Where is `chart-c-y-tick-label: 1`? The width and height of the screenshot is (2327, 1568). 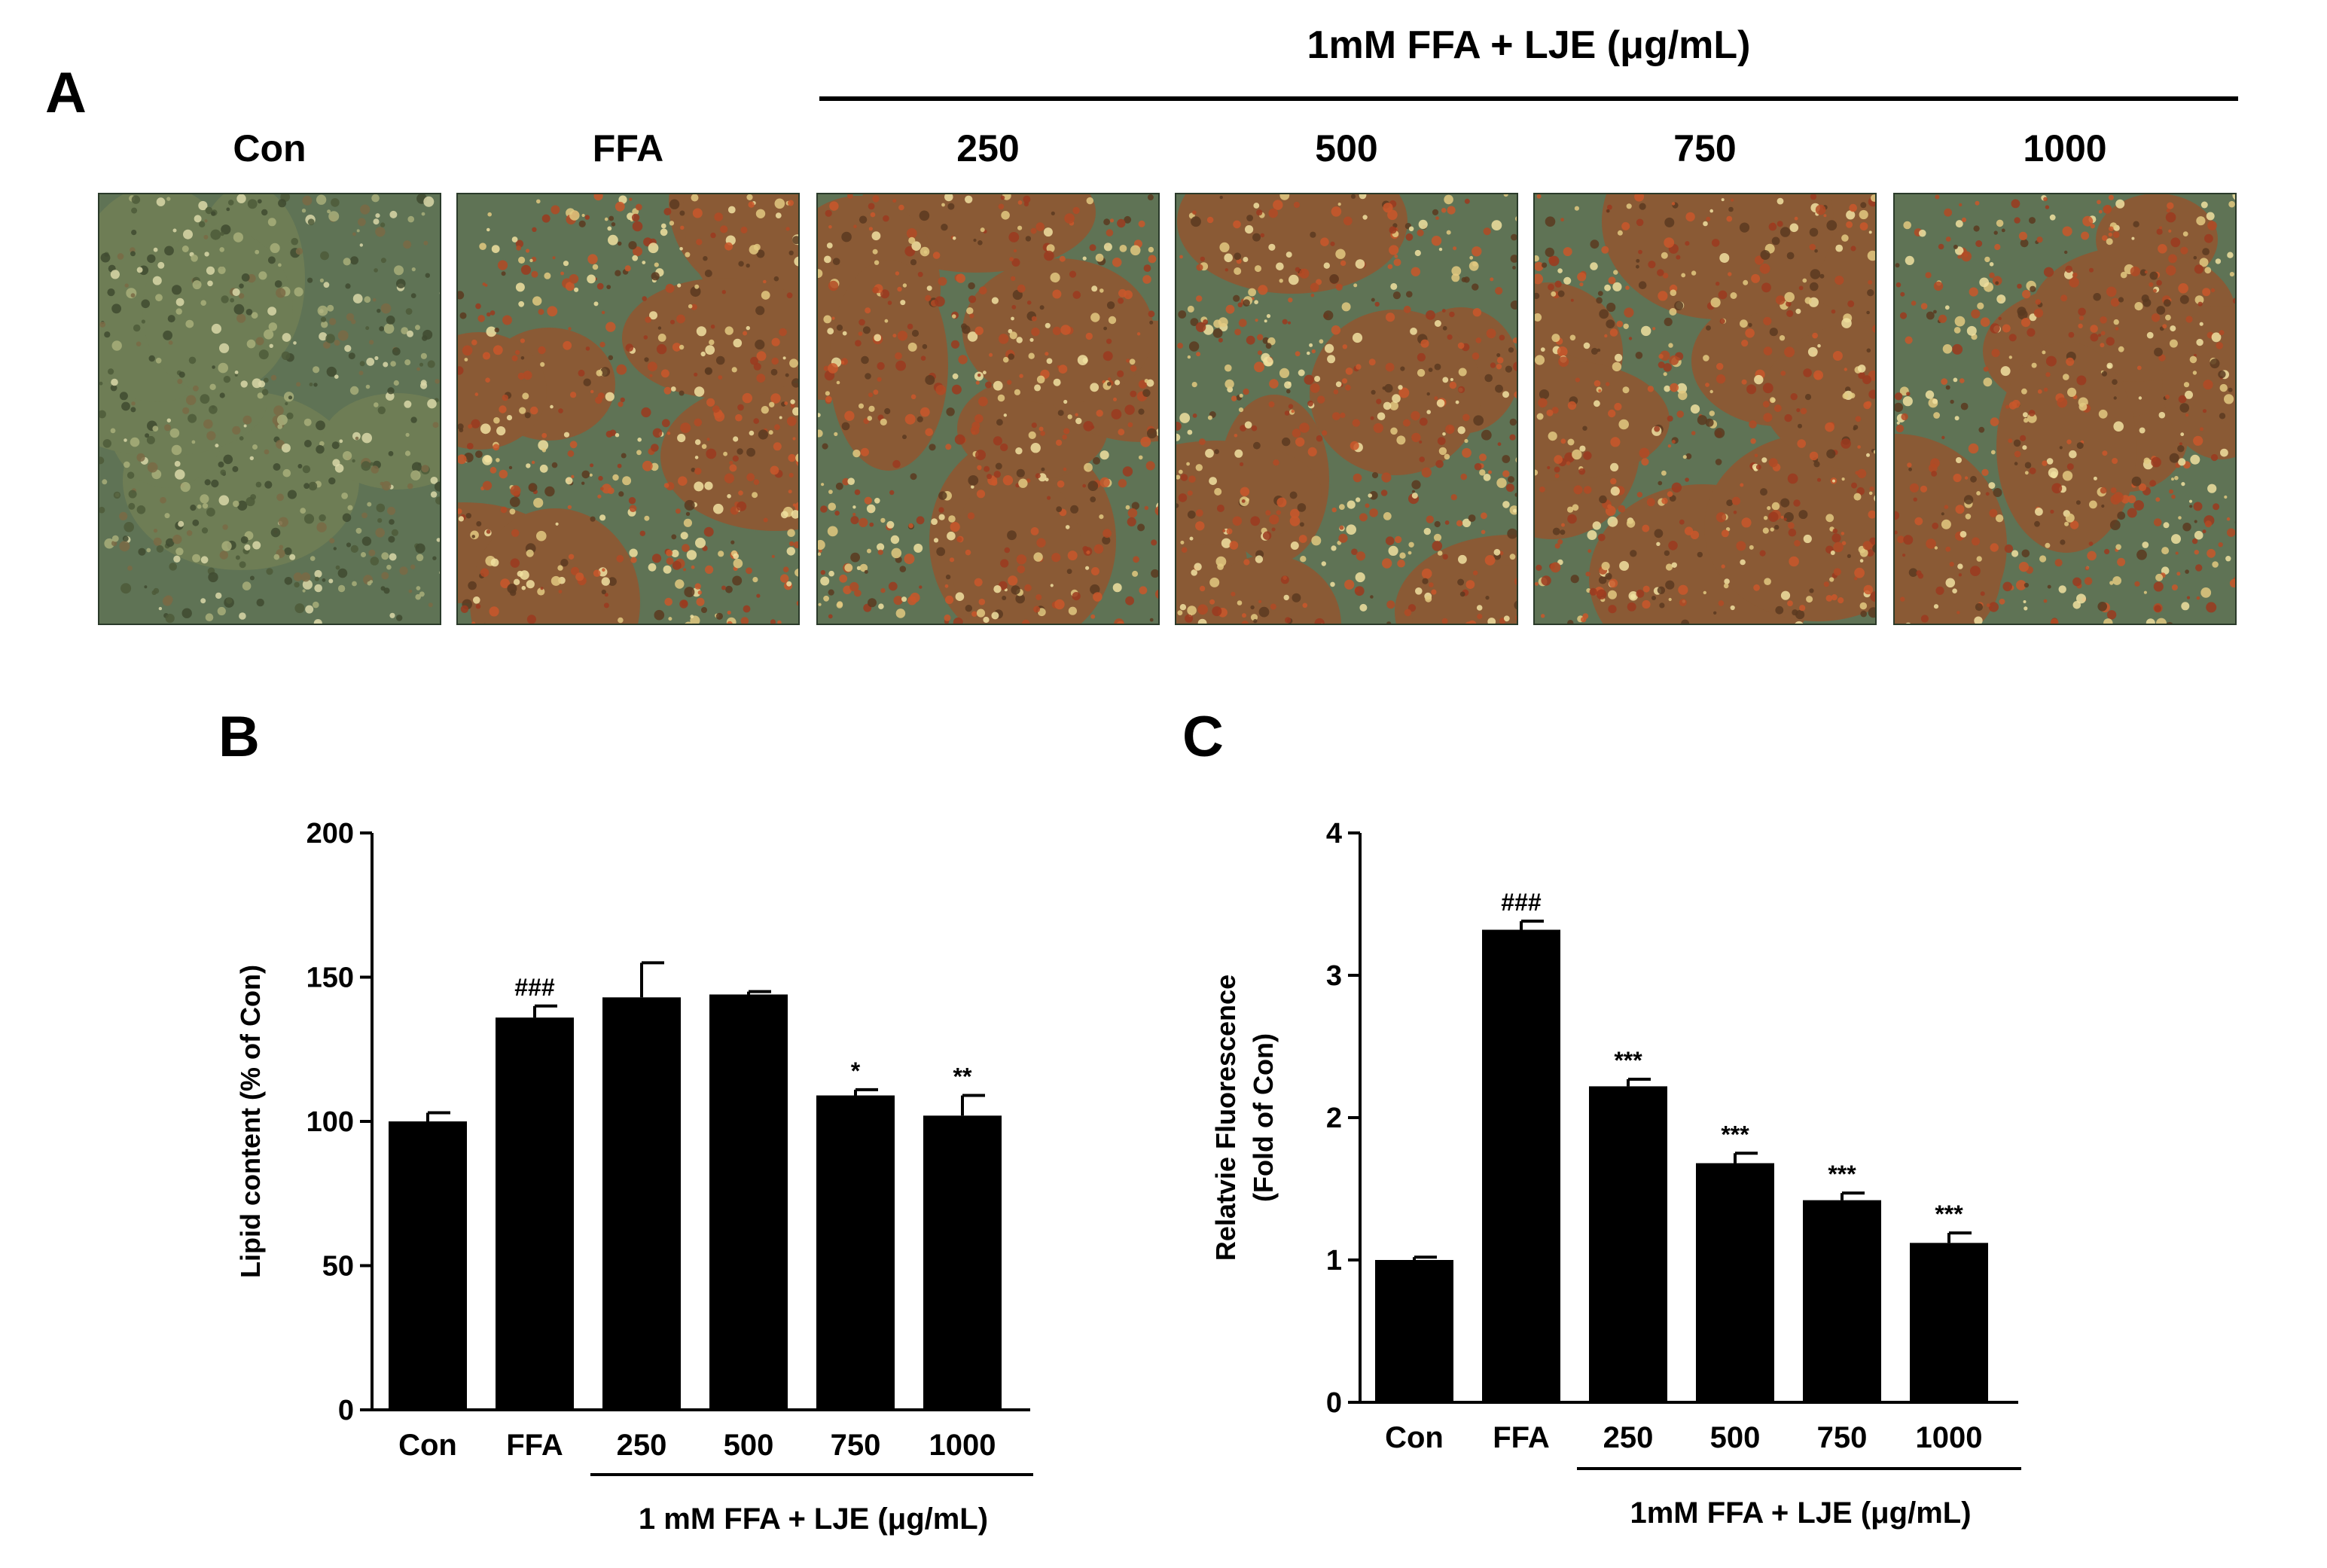 chart-c-y-tick-label: 1 is located at coordinates (1334, 1261).